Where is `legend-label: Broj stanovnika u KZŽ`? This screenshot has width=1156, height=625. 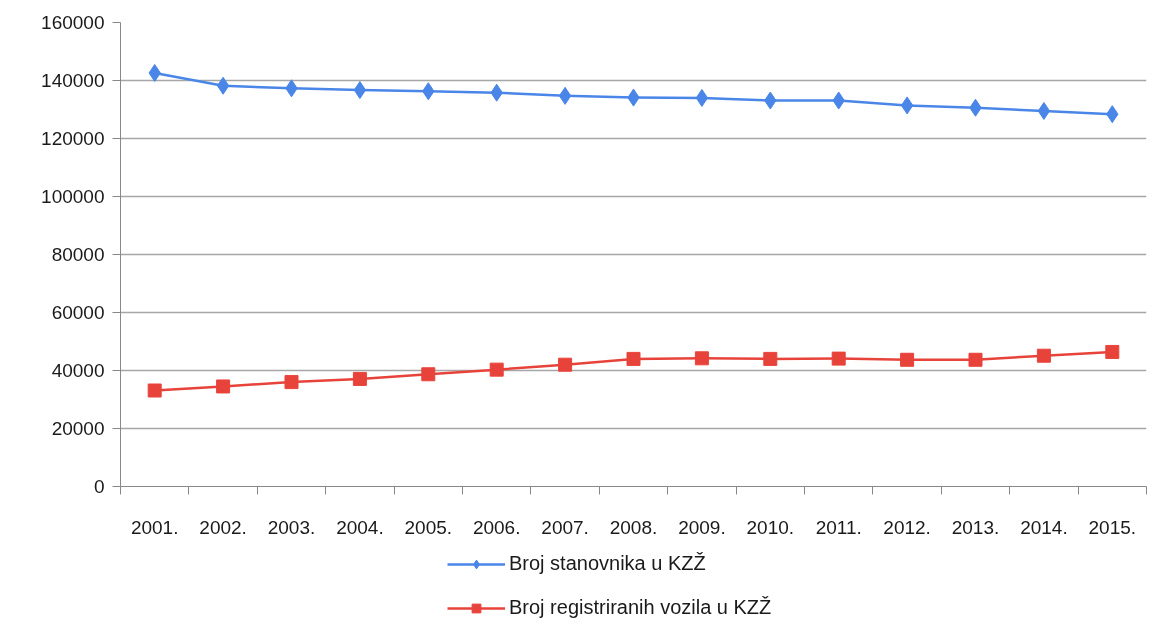 legend-label: Broj stanovnika u KZŽ is located at coordinates (607, 563).